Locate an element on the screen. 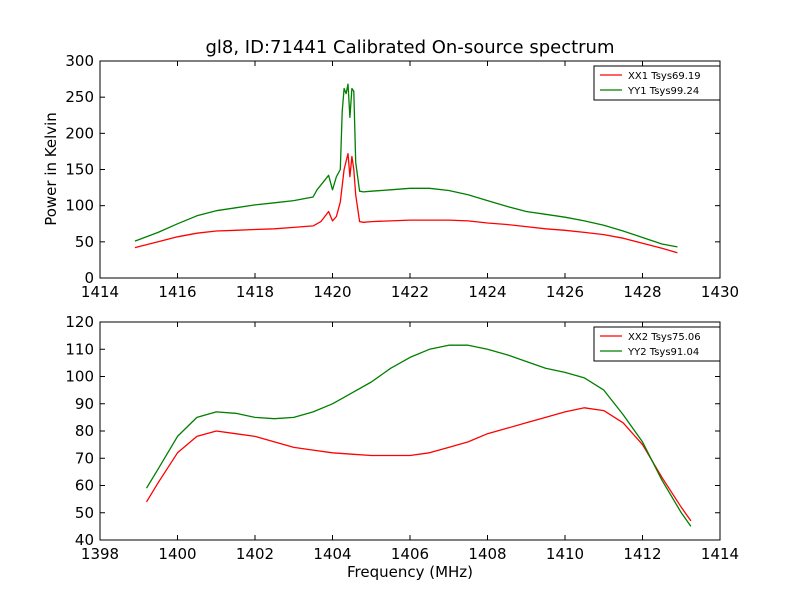  x-axis-label: Frequency (MHz) is located at coordinates (410, 572).